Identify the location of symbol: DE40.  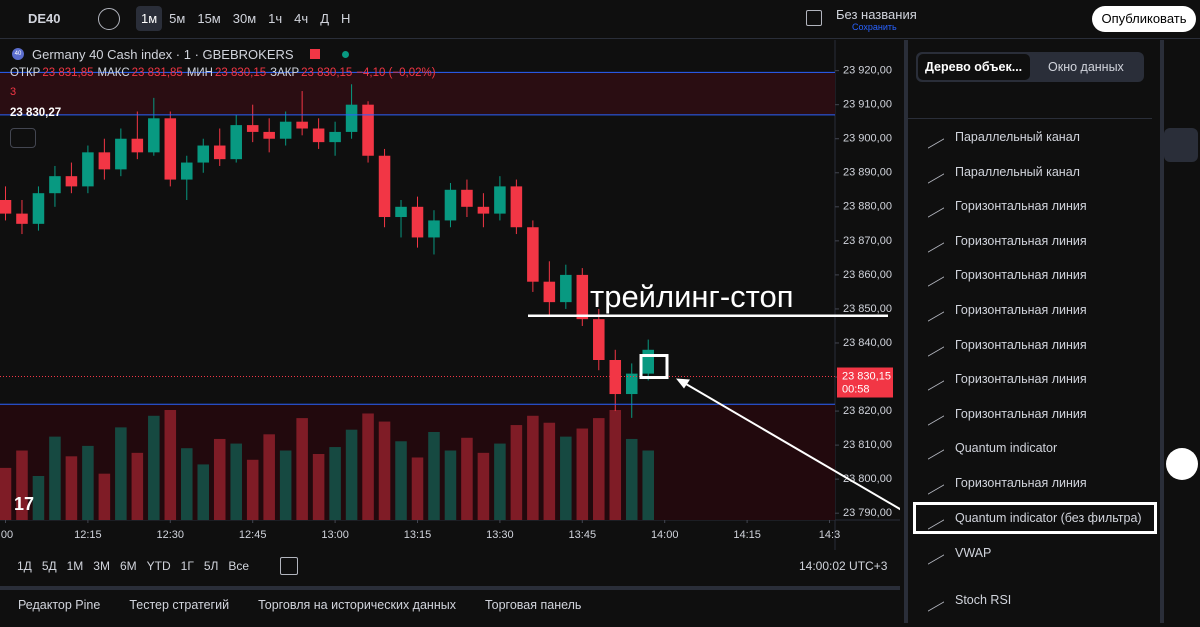
(44, 18).